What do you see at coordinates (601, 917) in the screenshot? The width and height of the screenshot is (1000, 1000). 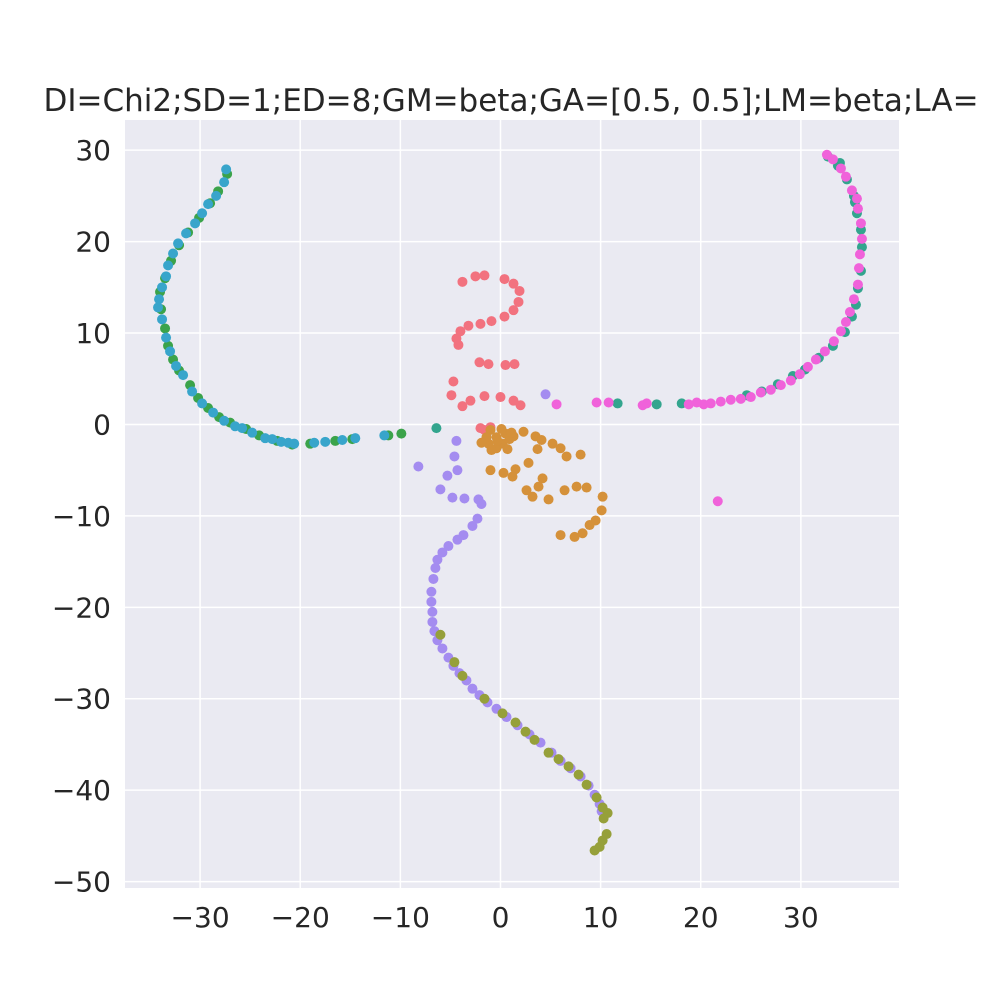 I see `x-tick-label: 10` at bounding box center [601, 917].